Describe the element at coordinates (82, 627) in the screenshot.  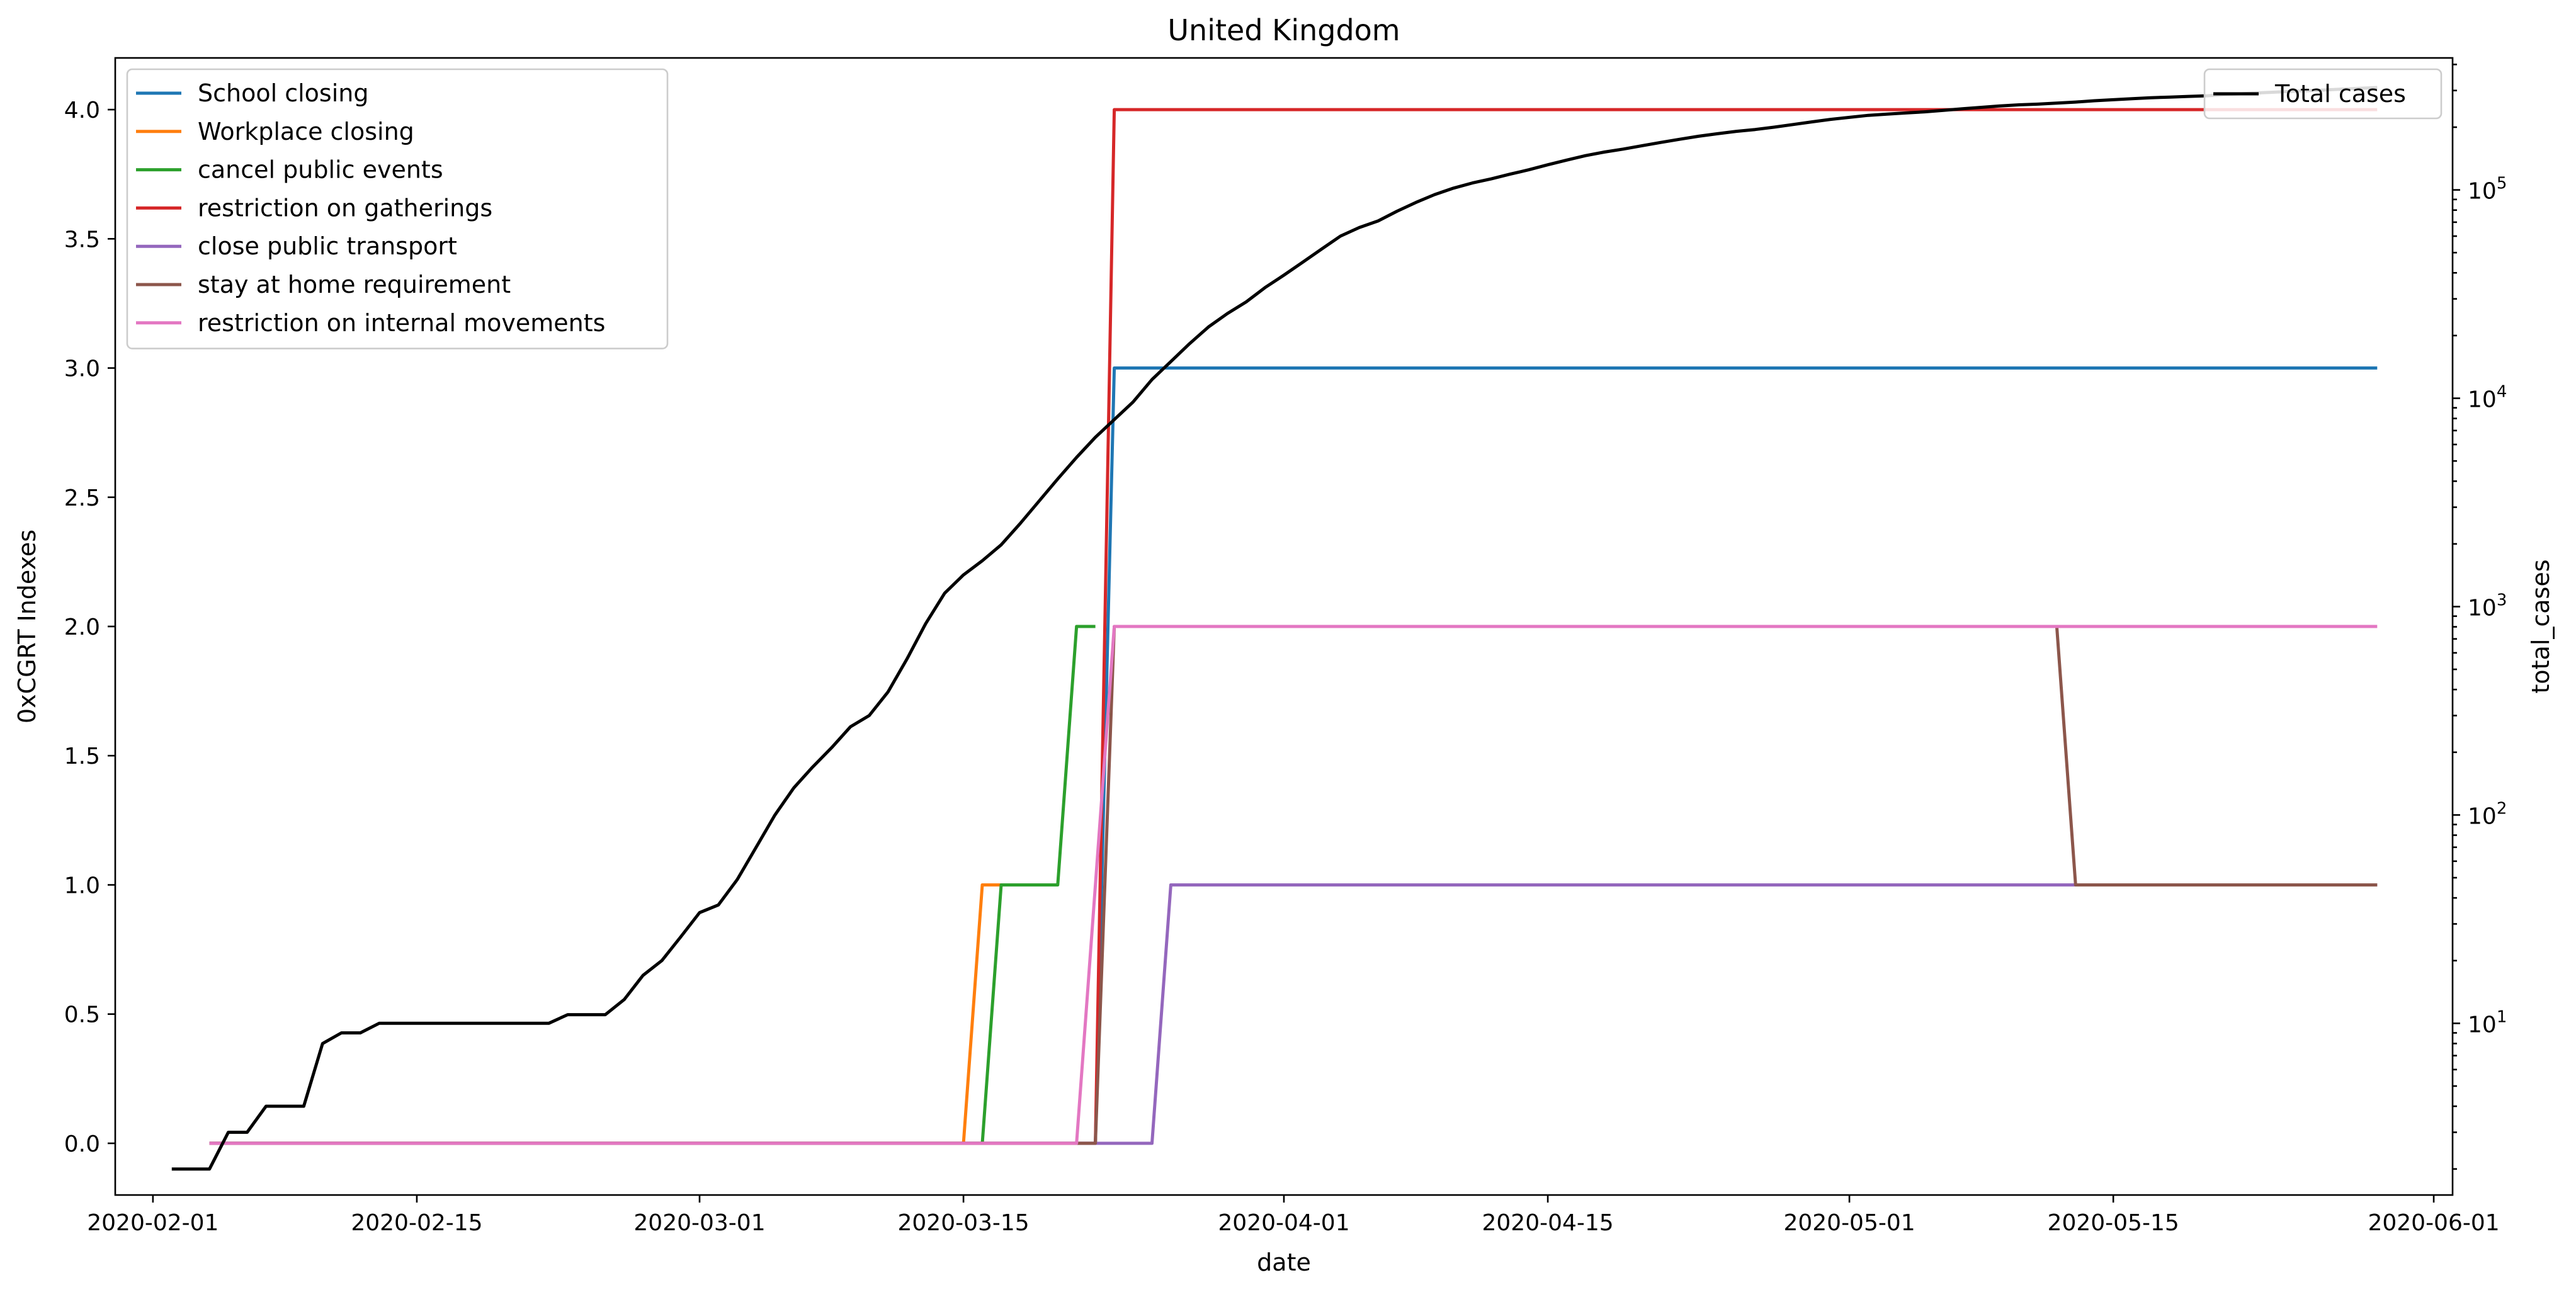
I see `y-tick-label: 2.0` at that location.